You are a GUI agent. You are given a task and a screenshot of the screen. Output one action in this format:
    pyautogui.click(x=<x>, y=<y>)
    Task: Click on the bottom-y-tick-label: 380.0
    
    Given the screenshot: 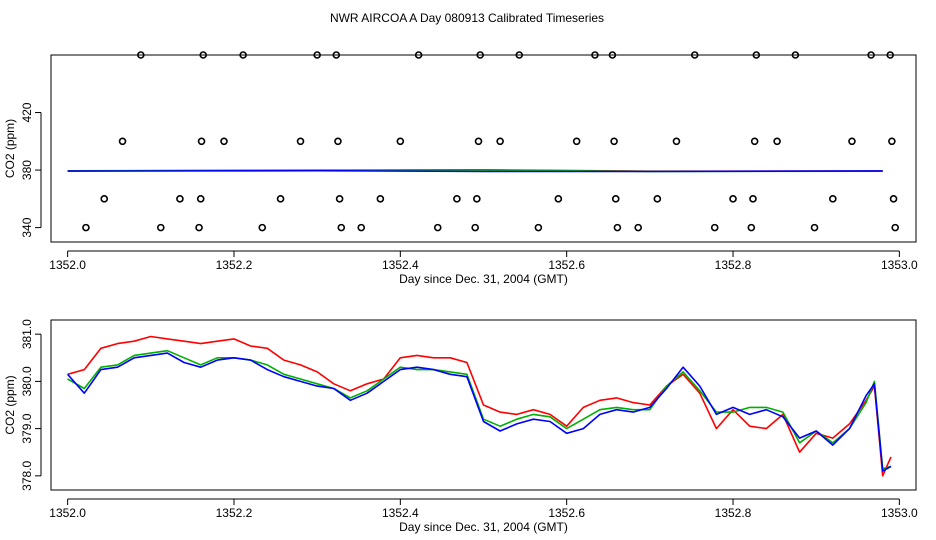 What is the action you would take?
    pyautogui.click(x=27, y=381)
    